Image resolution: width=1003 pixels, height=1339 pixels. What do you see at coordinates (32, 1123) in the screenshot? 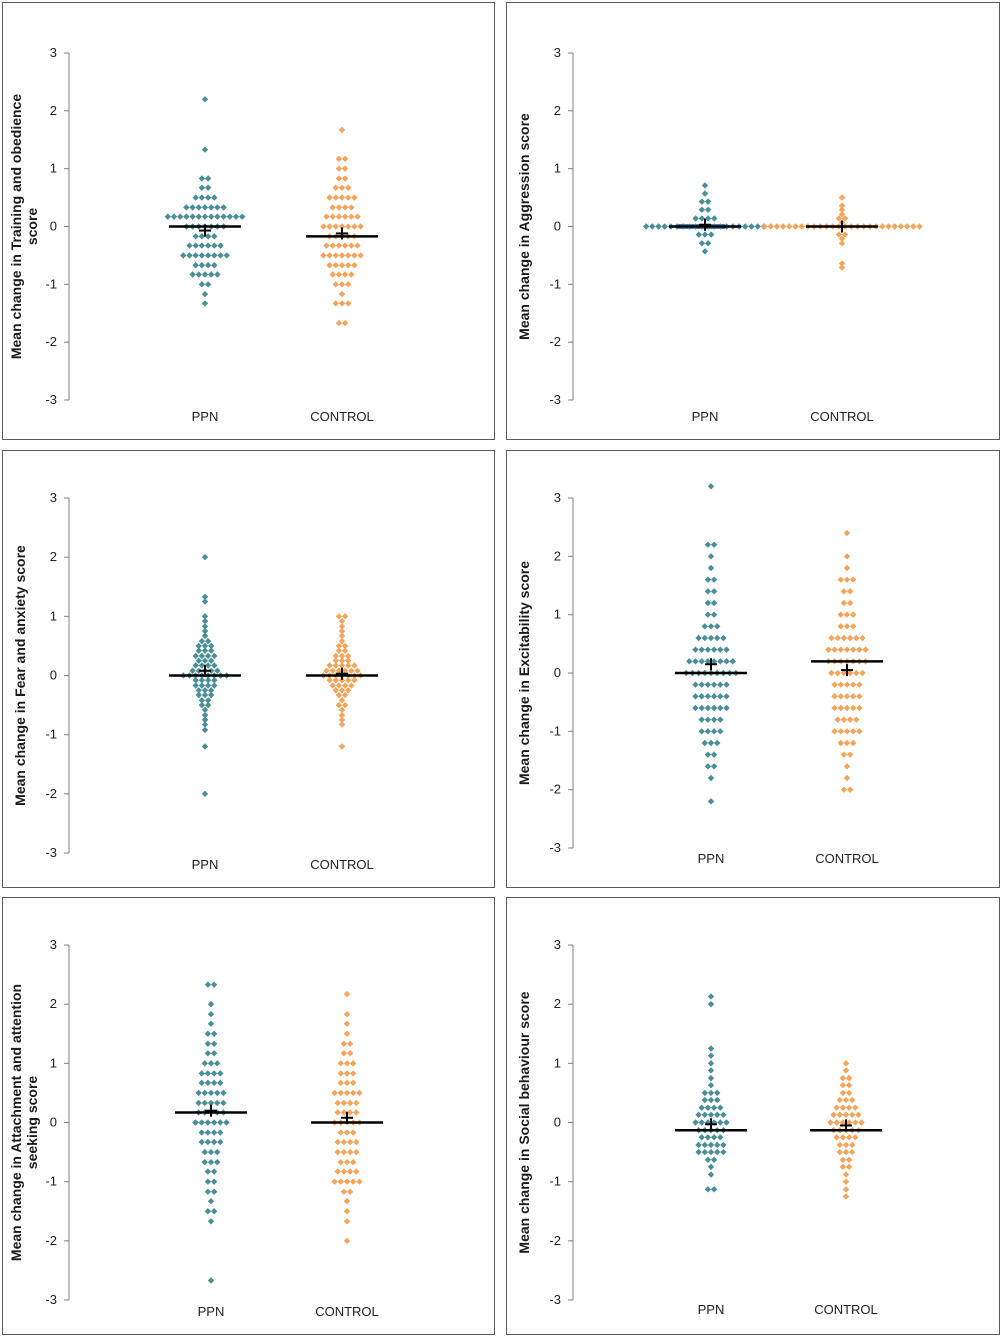
I see `y-axis-label: seeking score` at bounding box center [32, 1123].